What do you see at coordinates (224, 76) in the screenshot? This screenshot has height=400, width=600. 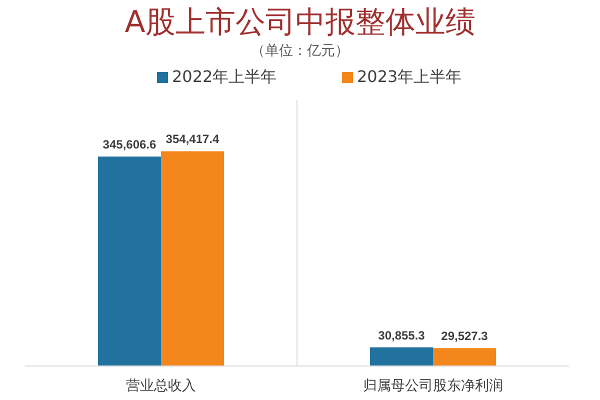 I see `legend-label: 2022年上半年` at bounding box center [224, 76].